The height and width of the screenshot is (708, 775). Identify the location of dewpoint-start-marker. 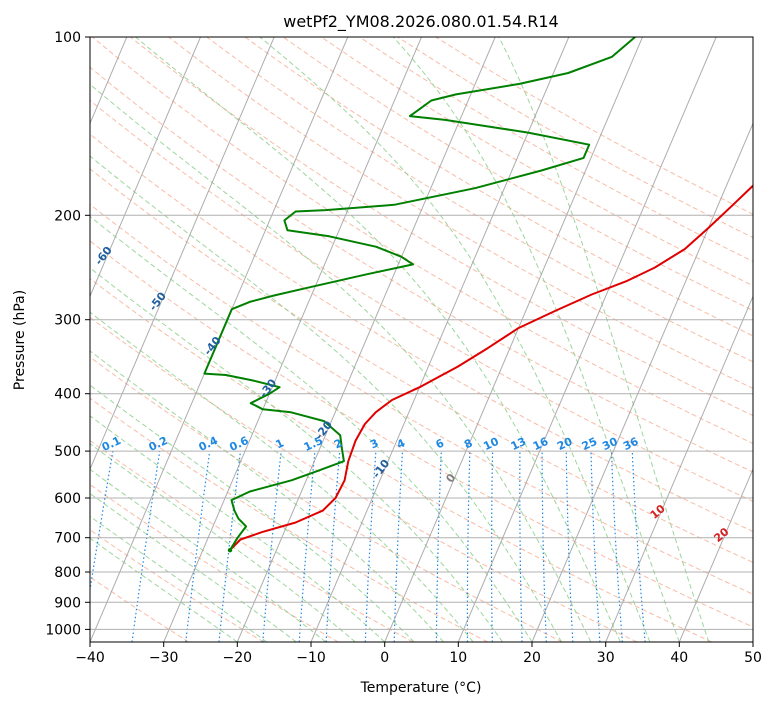
(230, 550).